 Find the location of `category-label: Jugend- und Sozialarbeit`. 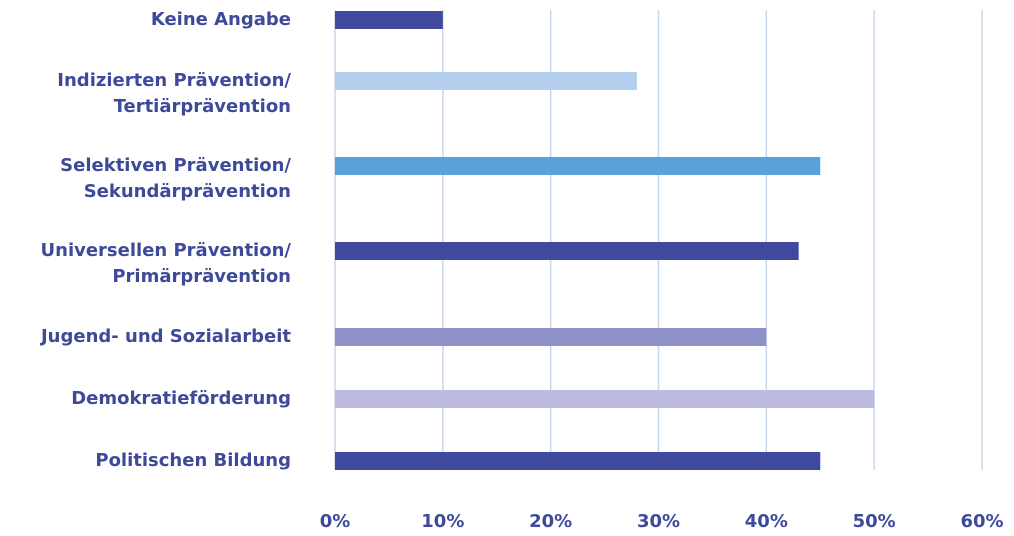

category-label: Jugend- und Sozialarbeit is located at coordinates (165, 336).